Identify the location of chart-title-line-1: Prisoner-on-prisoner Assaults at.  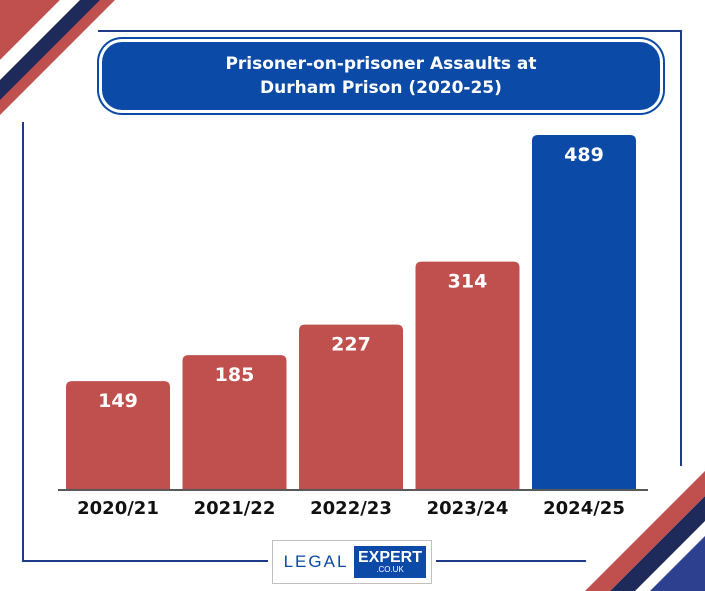
(381, 64).